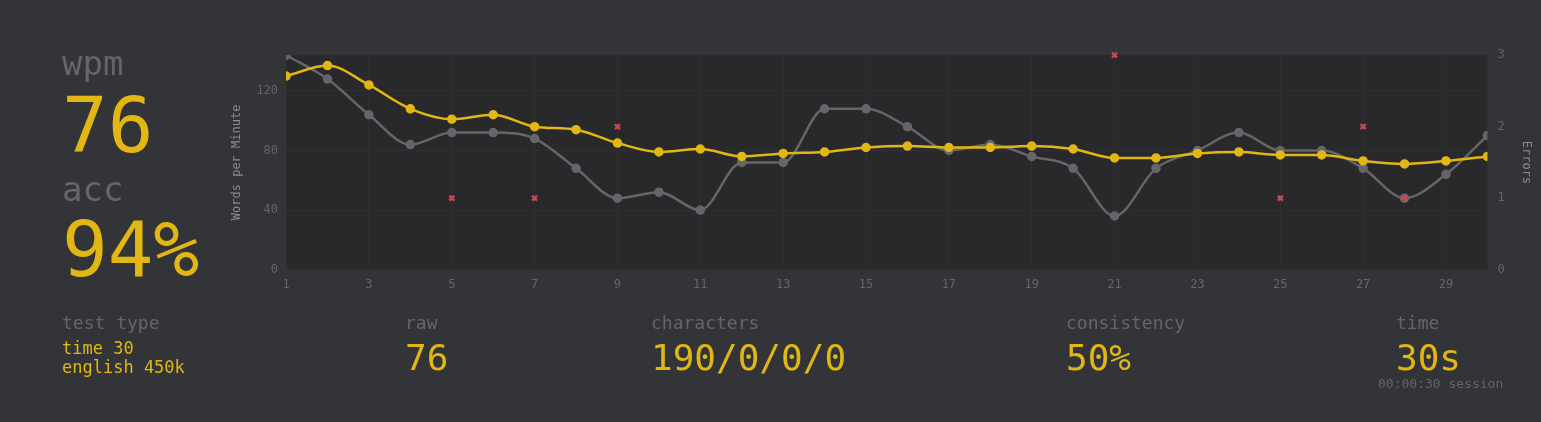 This screenshot has width=1541, height=422. What do you see at coordinates (1526, 162) in the screenshot?
I see `y2-axis-title: Errors` at bounding box center [1526, 162].